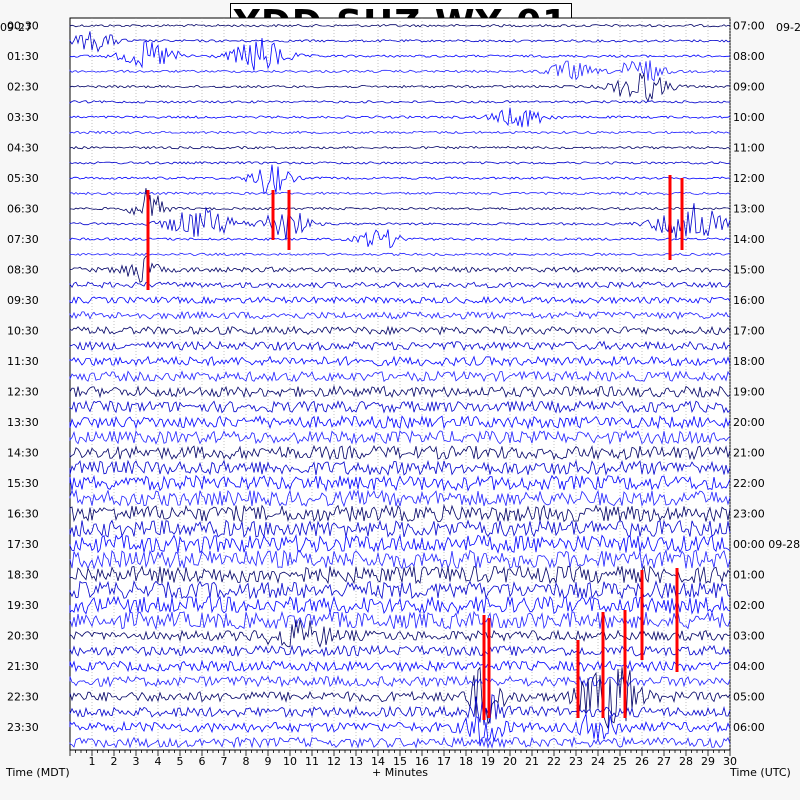 Image resolution: width=800 pixels, height=800 pixels. Describe the element at coordinates (620, 761) in the screenshot. I see `x-tick-label: 25` at that location.